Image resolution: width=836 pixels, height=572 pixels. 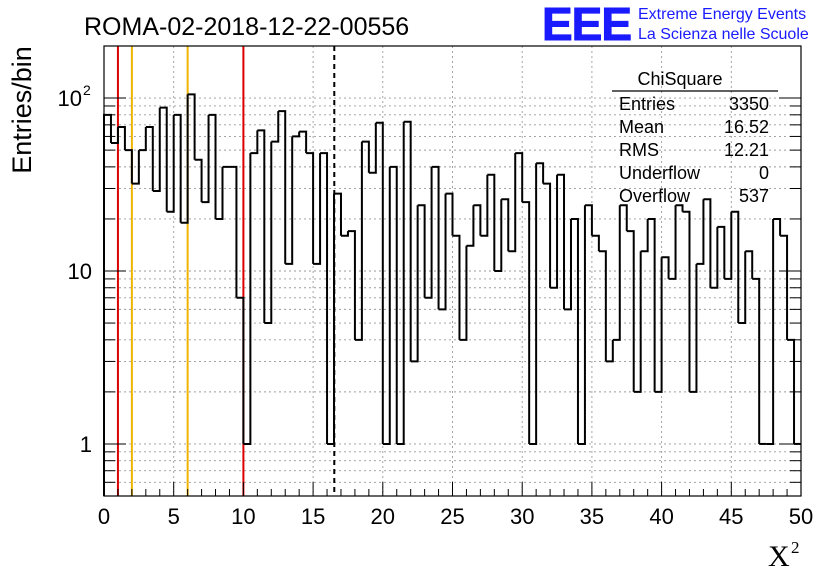 What do you see at coordinates (694, 150) in the screenshot?
I see `stats-row: RMS 12.21` at bounding box center [694, 150].